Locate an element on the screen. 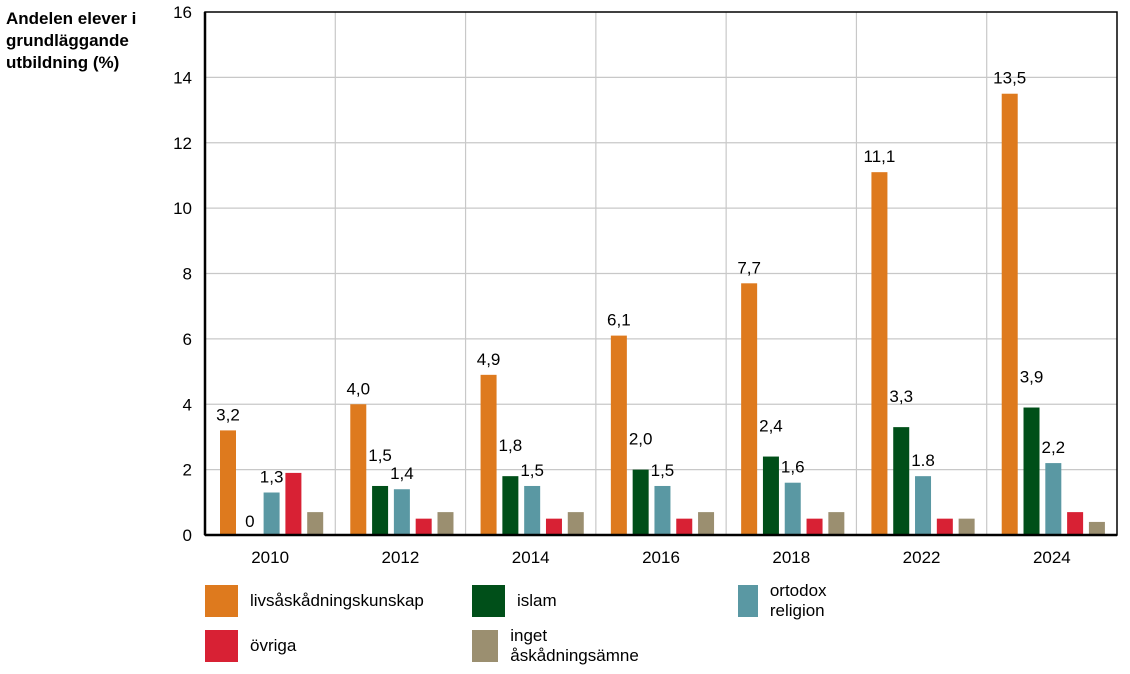  y-tick-label: 6 is located at coordinates (187, 339).